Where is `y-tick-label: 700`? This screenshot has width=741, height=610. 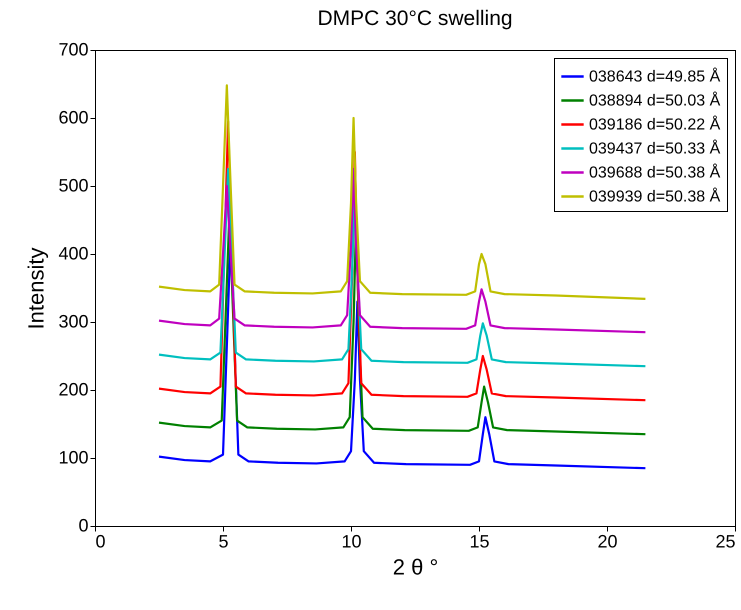
y-tick-label: 700 is located at coordinates (73, 50).